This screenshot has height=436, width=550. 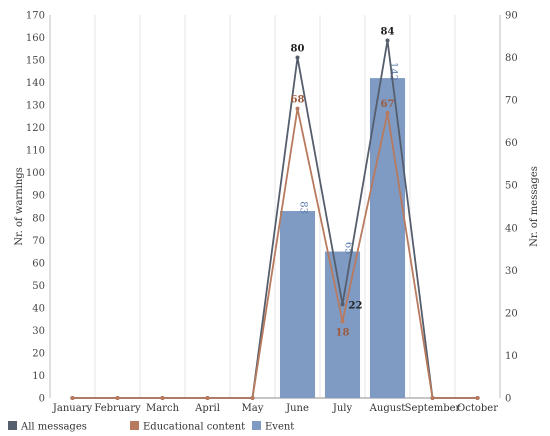 I want to click on data-label-educational-content: 67, so click(x=388, y=104).